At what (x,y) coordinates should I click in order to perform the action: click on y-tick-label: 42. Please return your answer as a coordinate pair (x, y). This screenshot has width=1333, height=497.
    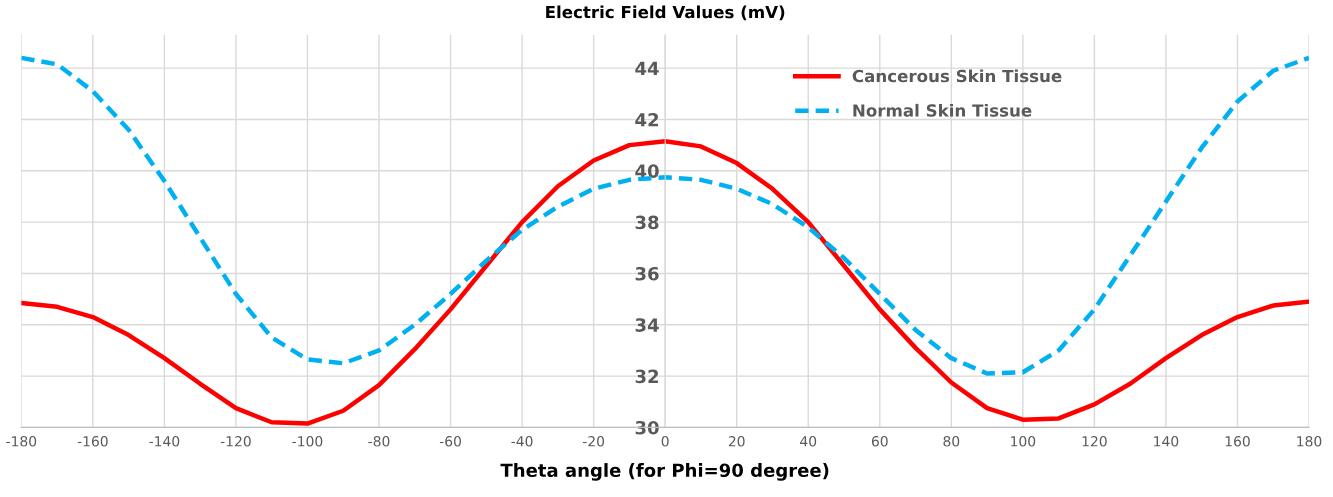
    Looking at the image, I should click on (647, 119).